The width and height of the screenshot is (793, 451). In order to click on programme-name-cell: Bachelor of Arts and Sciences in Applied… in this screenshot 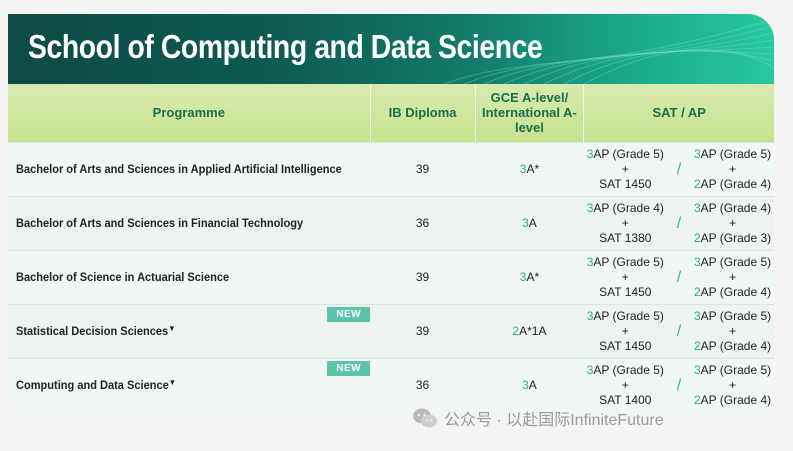, I will do `click(189, 168)`.